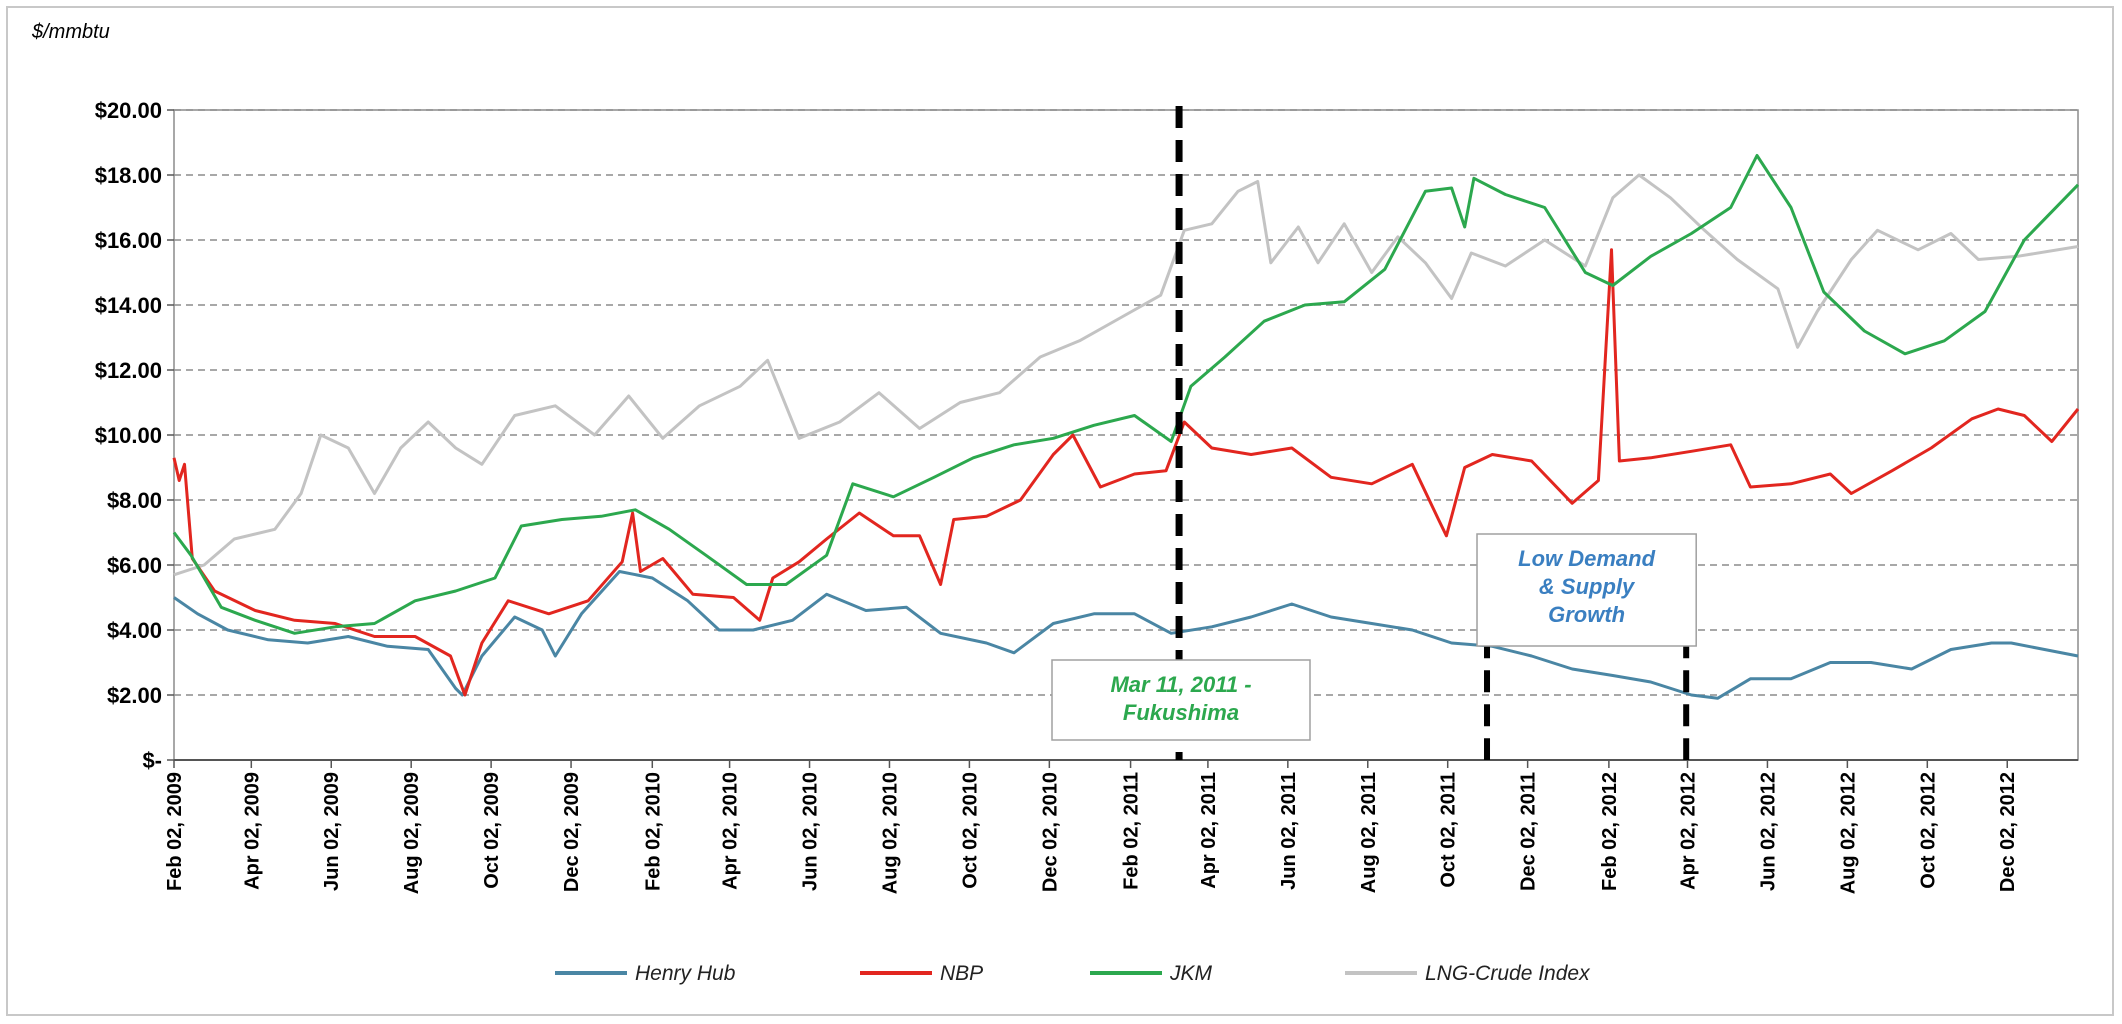 Image resolution: width=2122 pixels, height=1024 pixels. Describe the element at coordinates (1928, 830) in the screenshot. I see `x-tick-label: Oct 02, 2012` at that location.